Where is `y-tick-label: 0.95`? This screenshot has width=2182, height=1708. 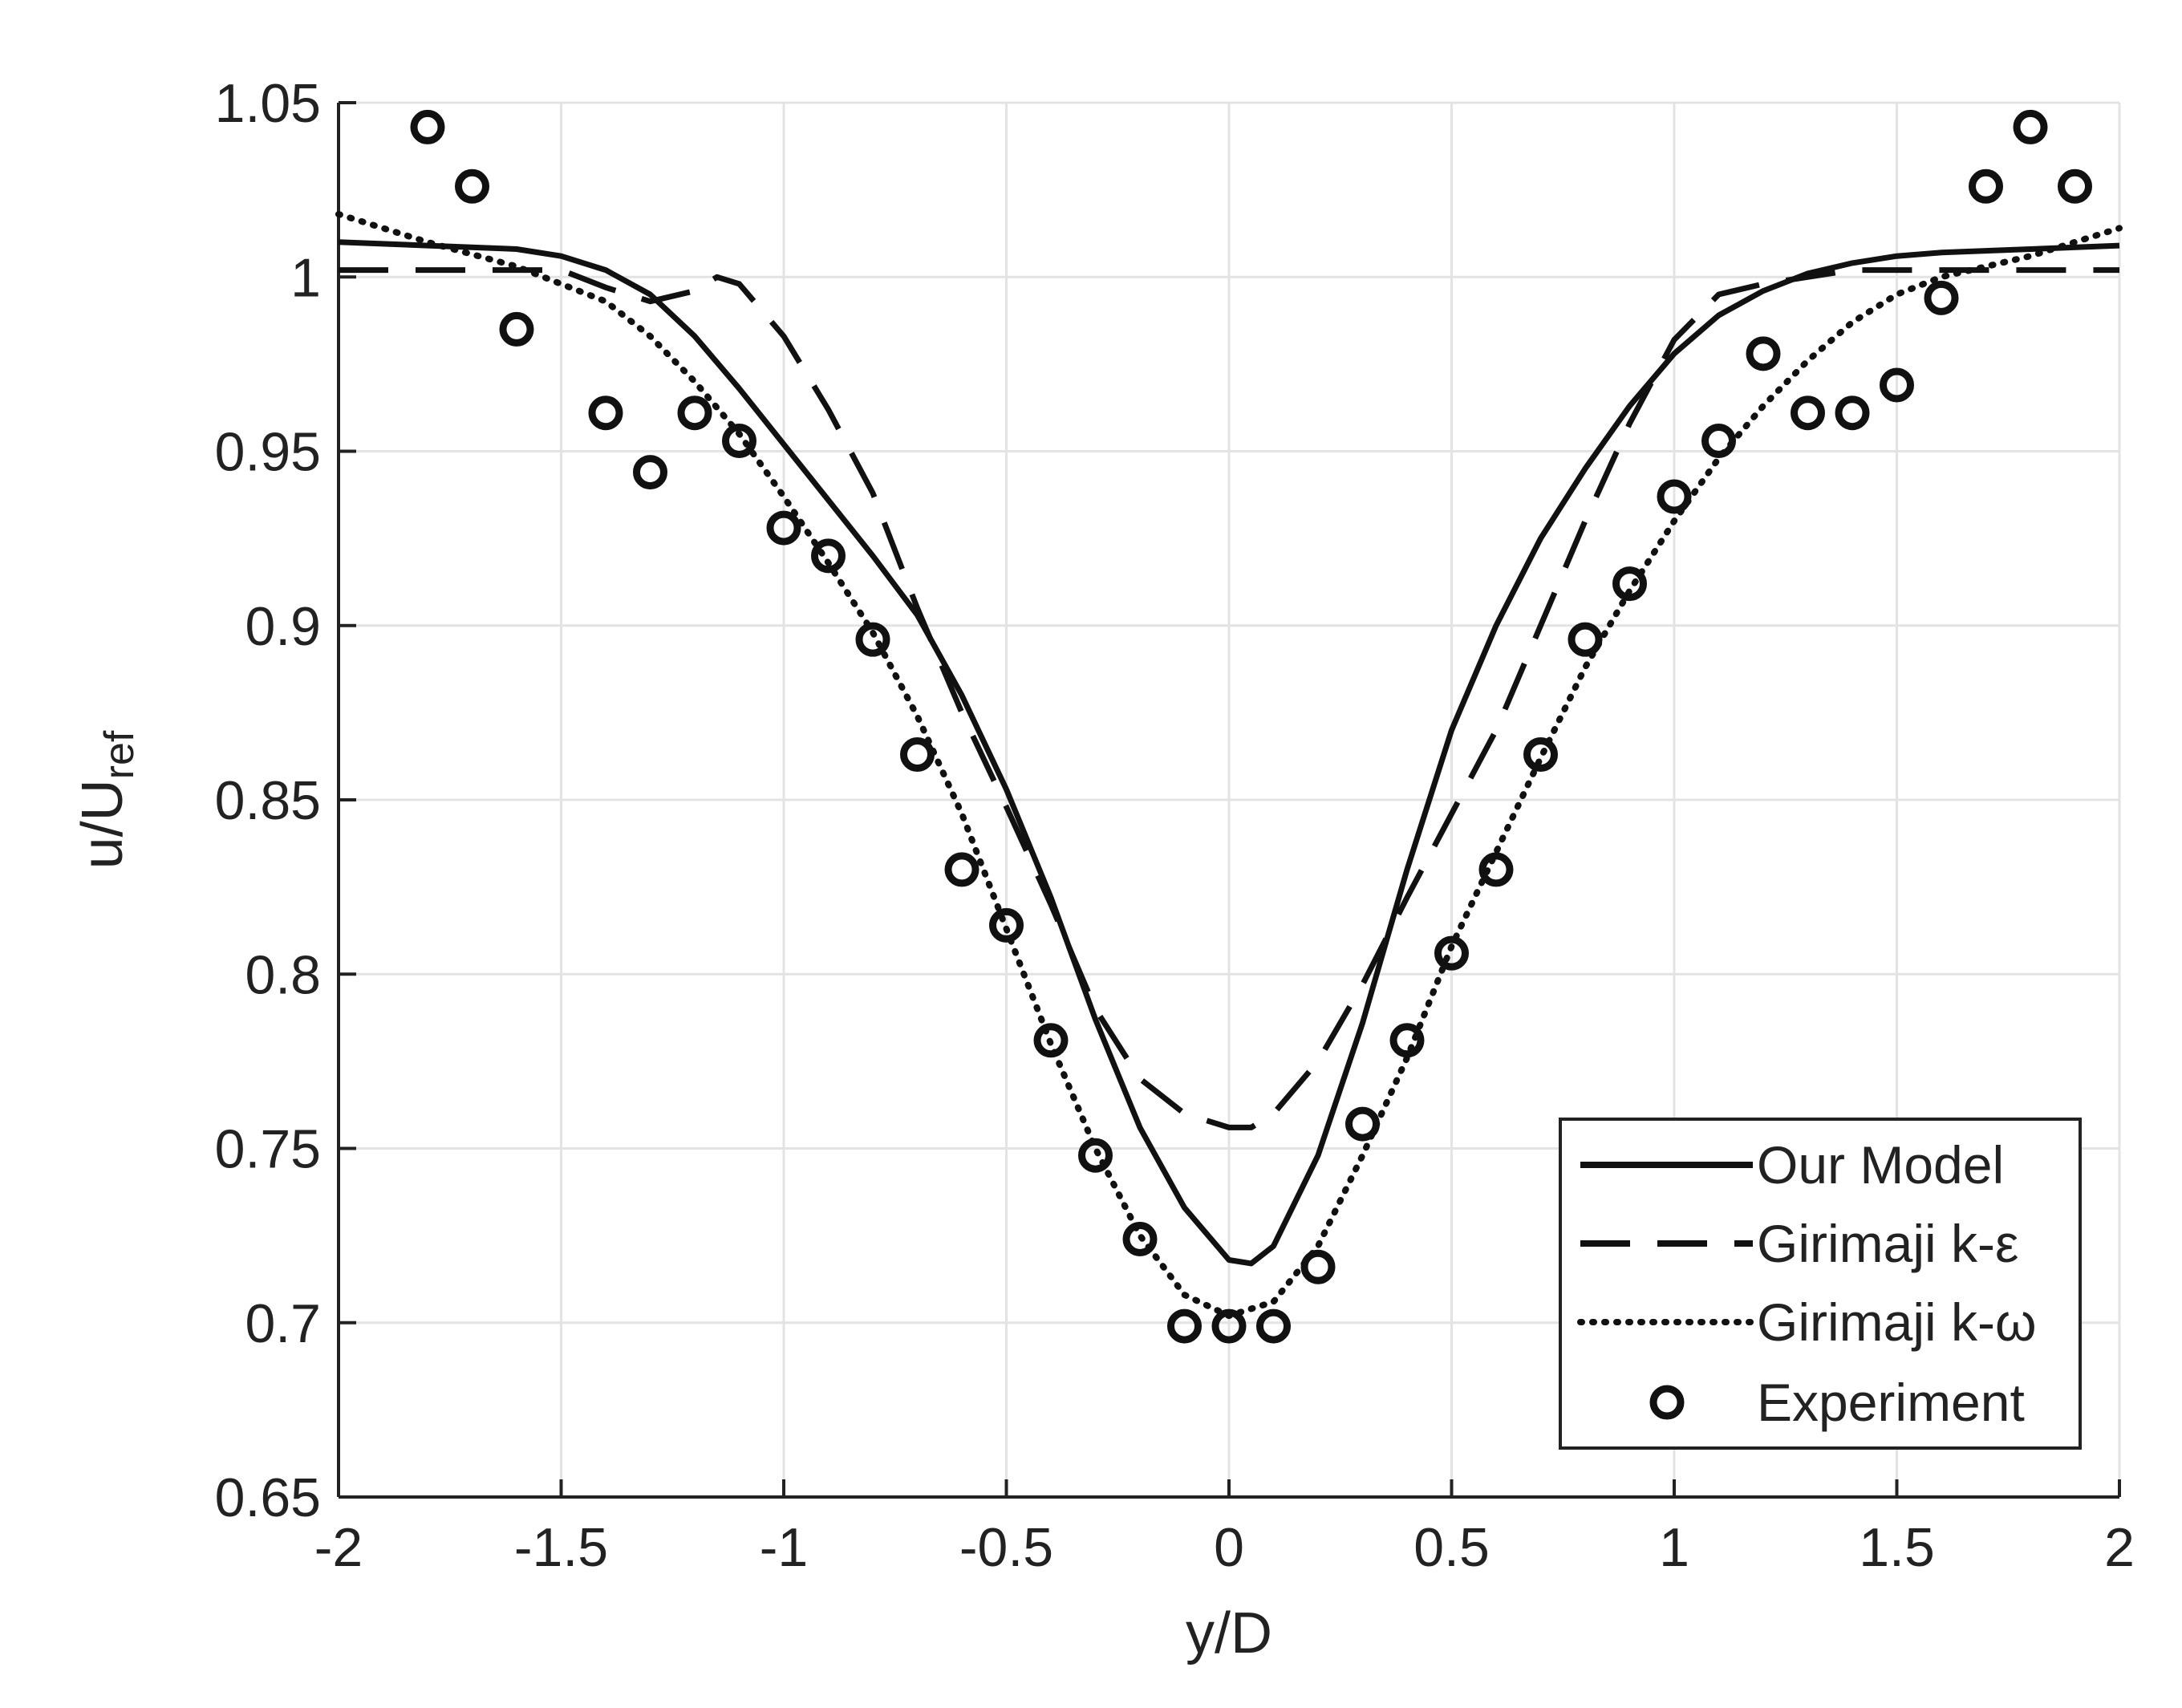
y-tick-label: 0.95 is located at coordinates (268, 453).